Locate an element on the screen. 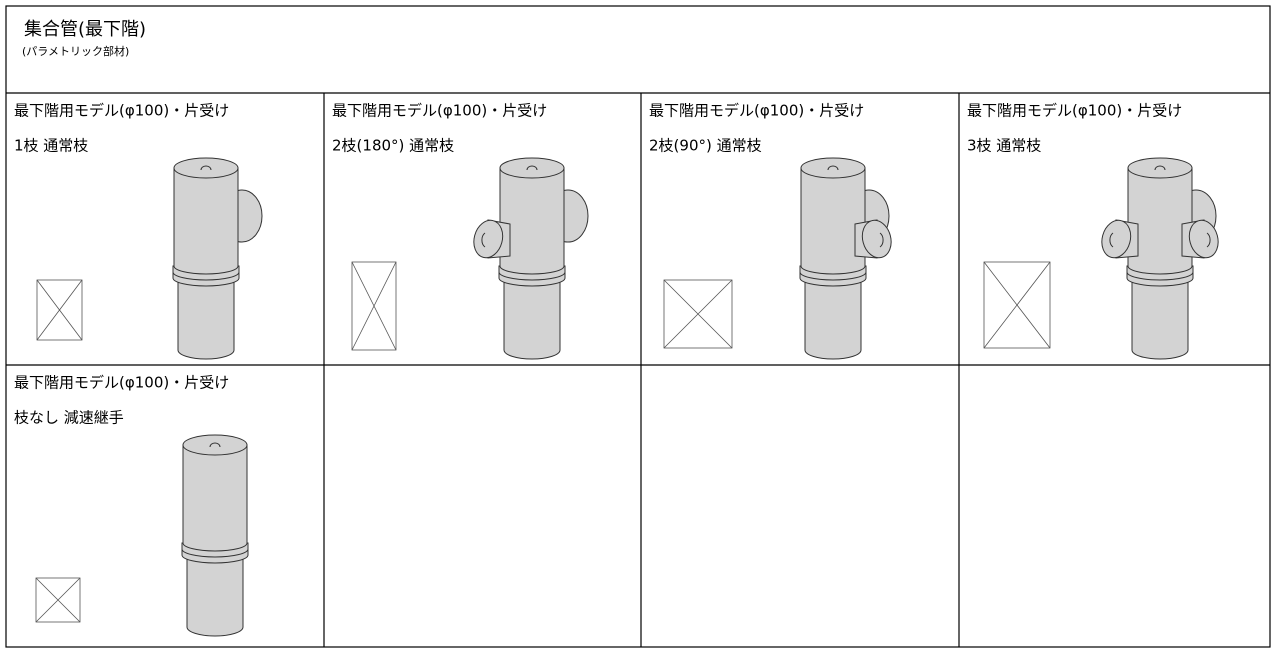 The width and height of the screenshot is (1276, 650). cell-label: 枝なし 減速継手 is located at coordinates (69, 418).